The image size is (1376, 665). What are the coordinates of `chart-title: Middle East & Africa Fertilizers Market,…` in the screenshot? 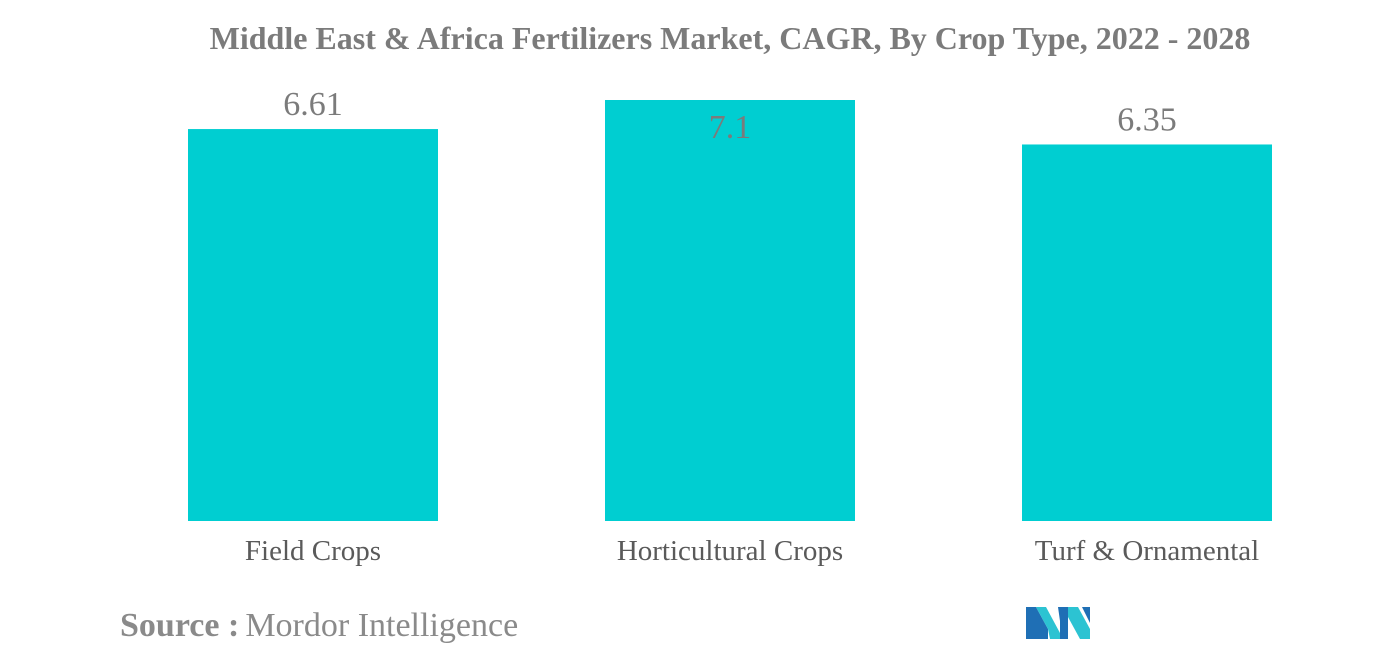 It's located at (730, 38).